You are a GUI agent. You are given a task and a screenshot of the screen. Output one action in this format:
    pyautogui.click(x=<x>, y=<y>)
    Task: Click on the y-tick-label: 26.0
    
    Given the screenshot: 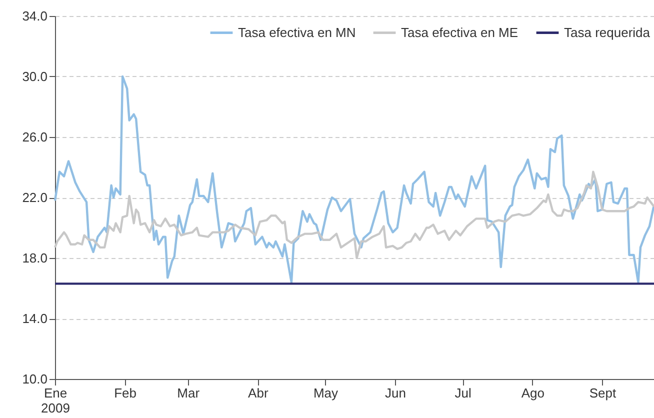 What is the action you would take?
    pyautogui.click(x=35, y=137)
    